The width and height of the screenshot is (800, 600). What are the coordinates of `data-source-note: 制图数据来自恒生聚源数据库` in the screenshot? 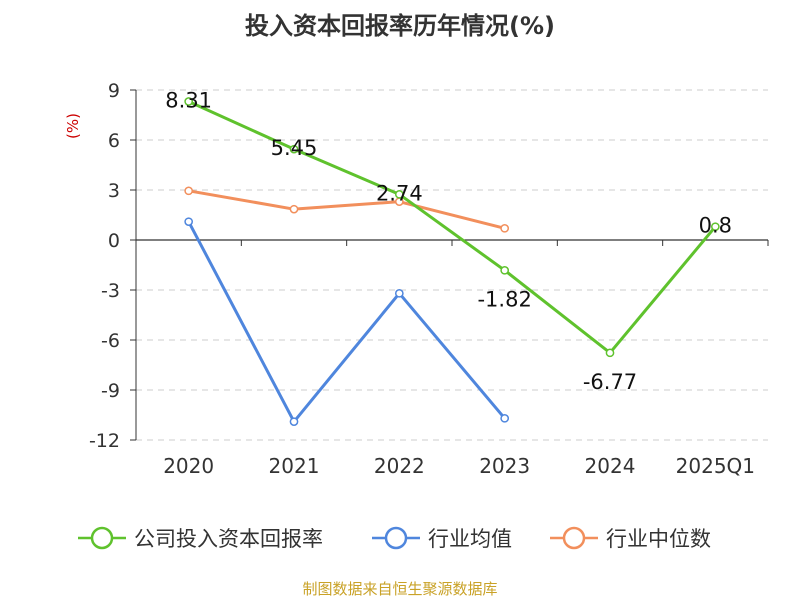 It's located at (400, 589).